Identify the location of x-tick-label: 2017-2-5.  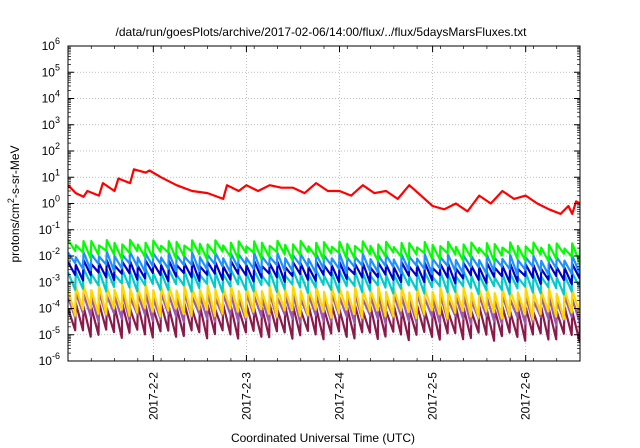
(433, 396).